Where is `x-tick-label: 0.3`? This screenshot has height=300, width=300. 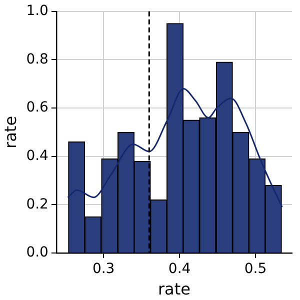 x-tick-label: 0.3 is located at coordinates (103, 269).